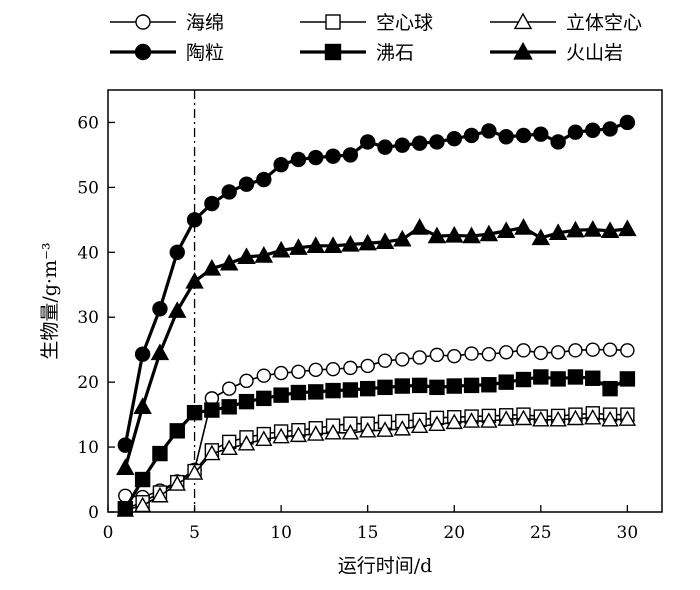 Image resolution: width=700 pixels, height=590 pixels. What do you see at coordinates (205, 23) in the screenshot?
I see `legend-label: 海绵` at bounding box center [205, 23].